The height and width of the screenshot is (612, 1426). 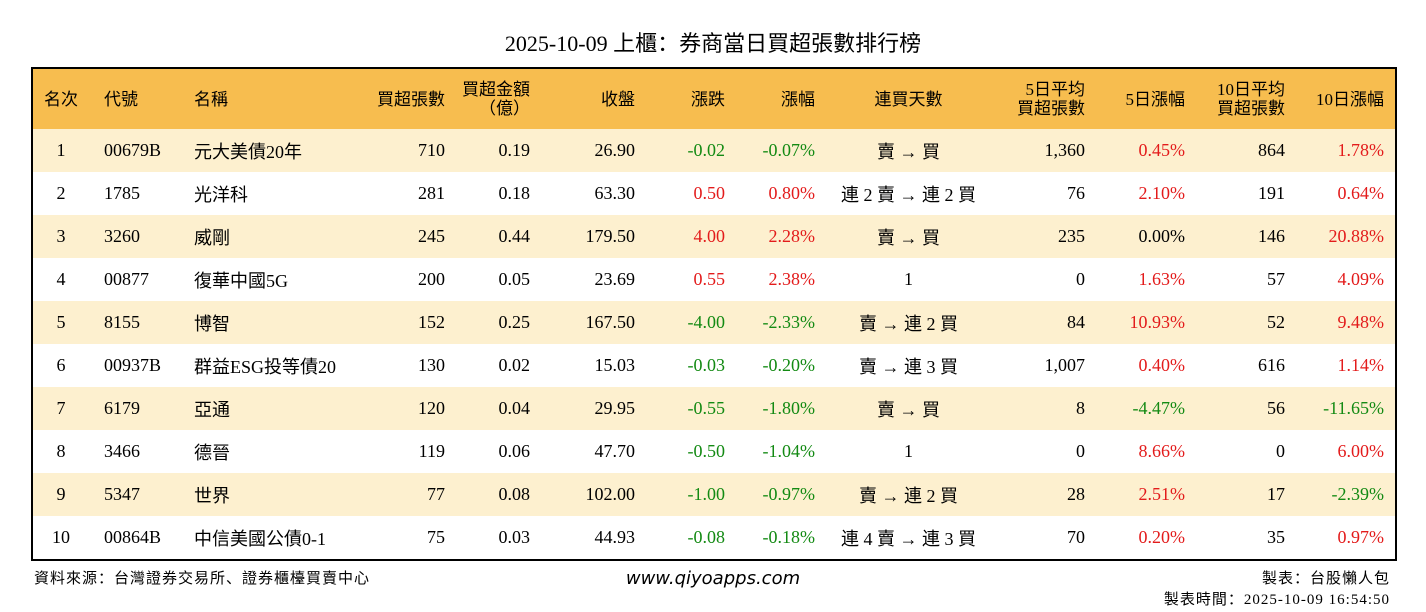 I want to click on table-cell: 0.45%, so click(x=1146, y=150).